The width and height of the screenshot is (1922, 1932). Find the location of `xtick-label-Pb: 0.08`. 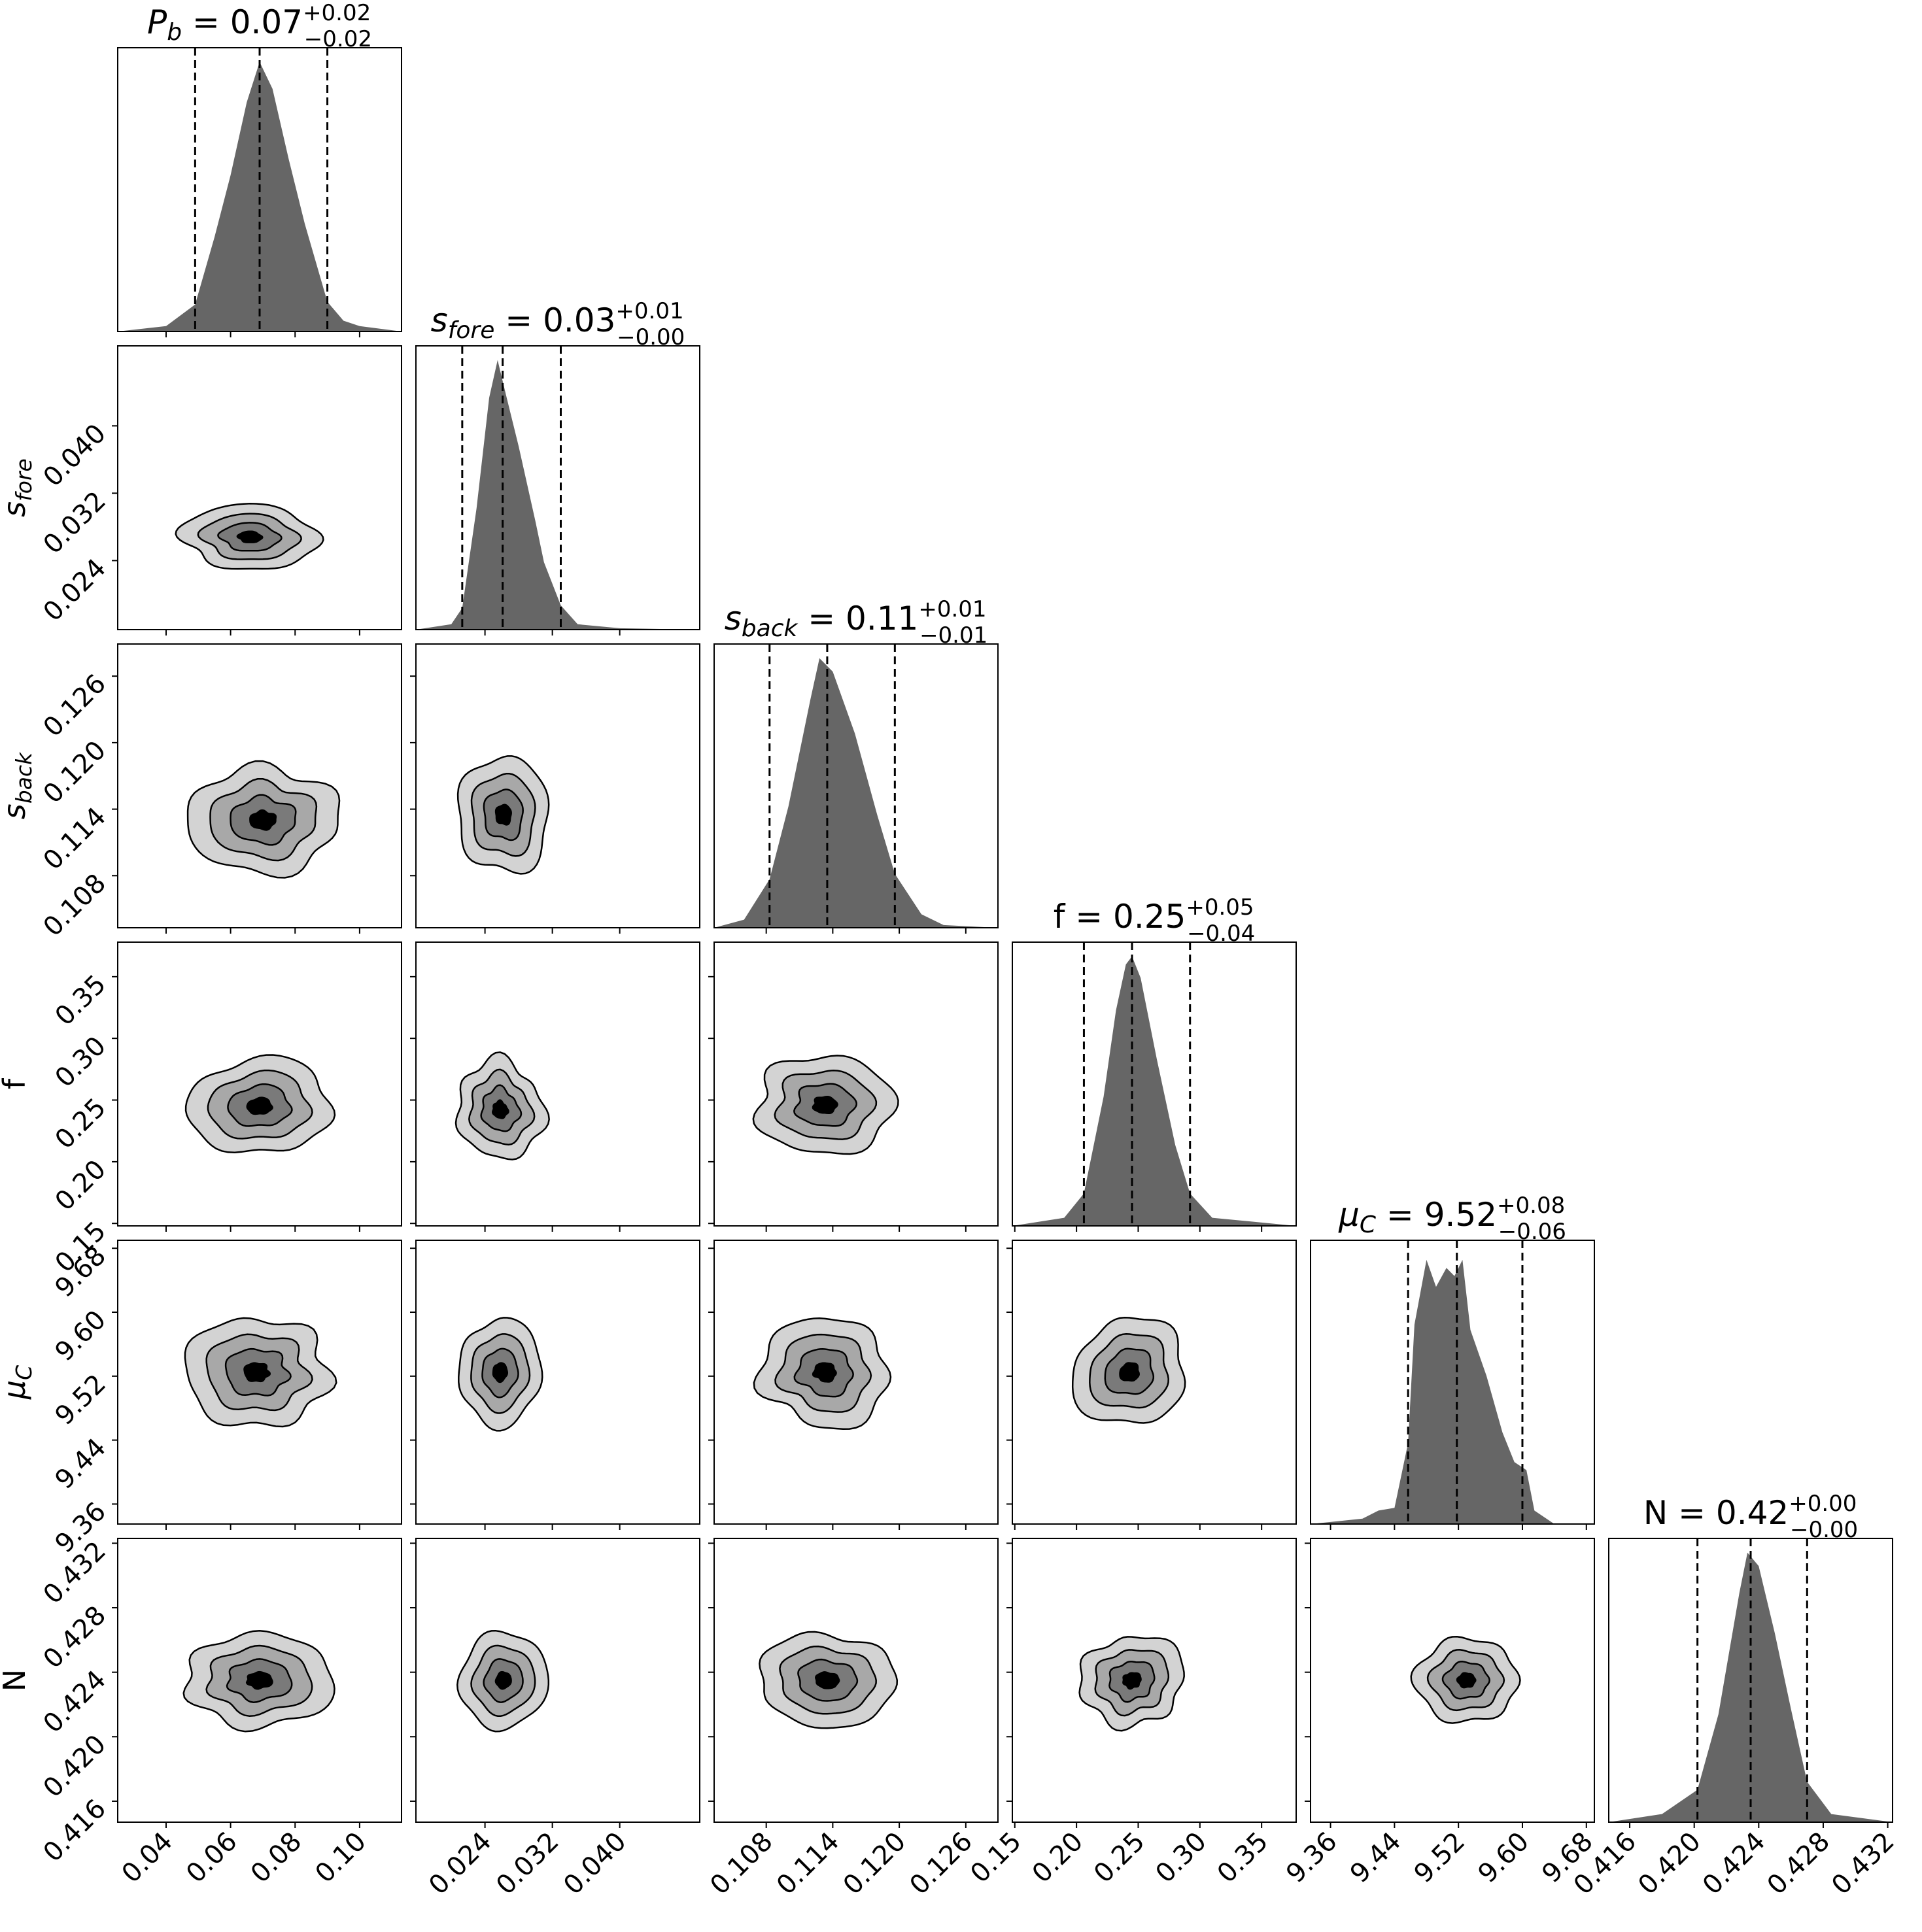

xtick-label-Pb: 0.08 is located at coordinates (276, 1858).